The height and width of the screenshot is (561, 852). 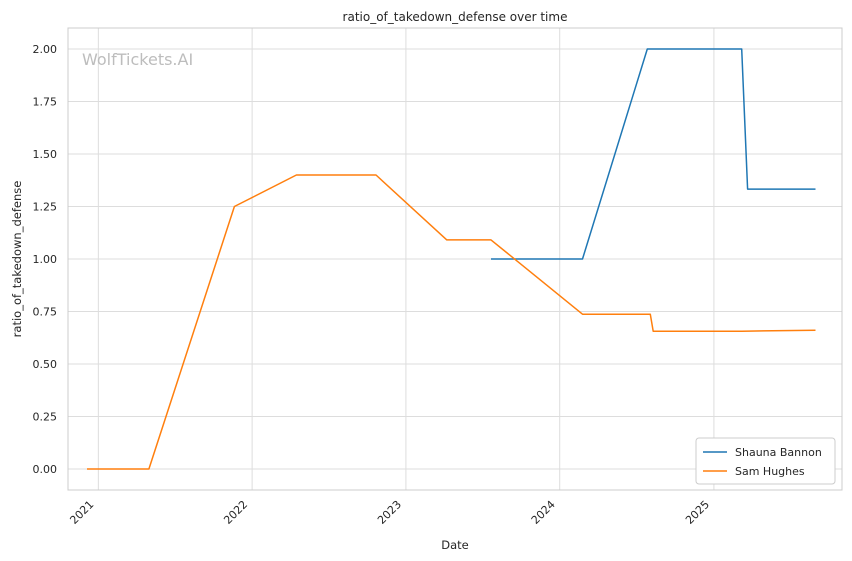 What do you see at coordinates (45, 49) in the screenshot?
I see `y-tick-label: 2.00` at bounding box center [45, 49].